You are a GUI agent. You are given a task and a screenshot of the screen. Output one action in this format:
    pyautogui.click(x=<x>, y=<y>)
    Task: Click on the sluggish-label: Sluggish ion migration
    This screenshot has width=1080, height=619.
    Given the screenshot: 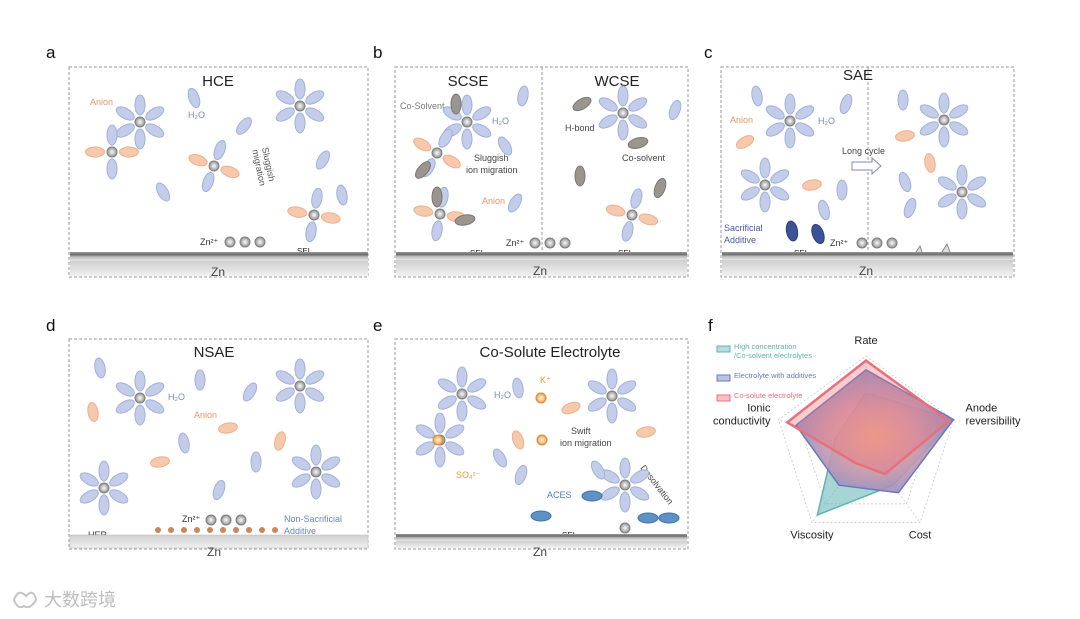 What is the action you would take?
    pyautogui.click(x=492, y=164)
    